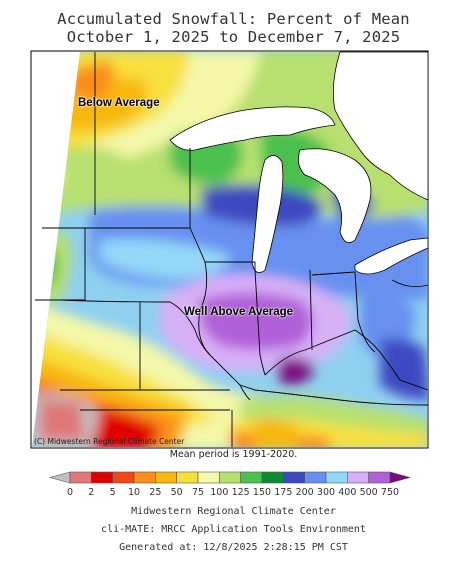 This screenshot has width=467, height=561. I want to click on annotation-well-above-average: Well Above Average, so click(239, 312).